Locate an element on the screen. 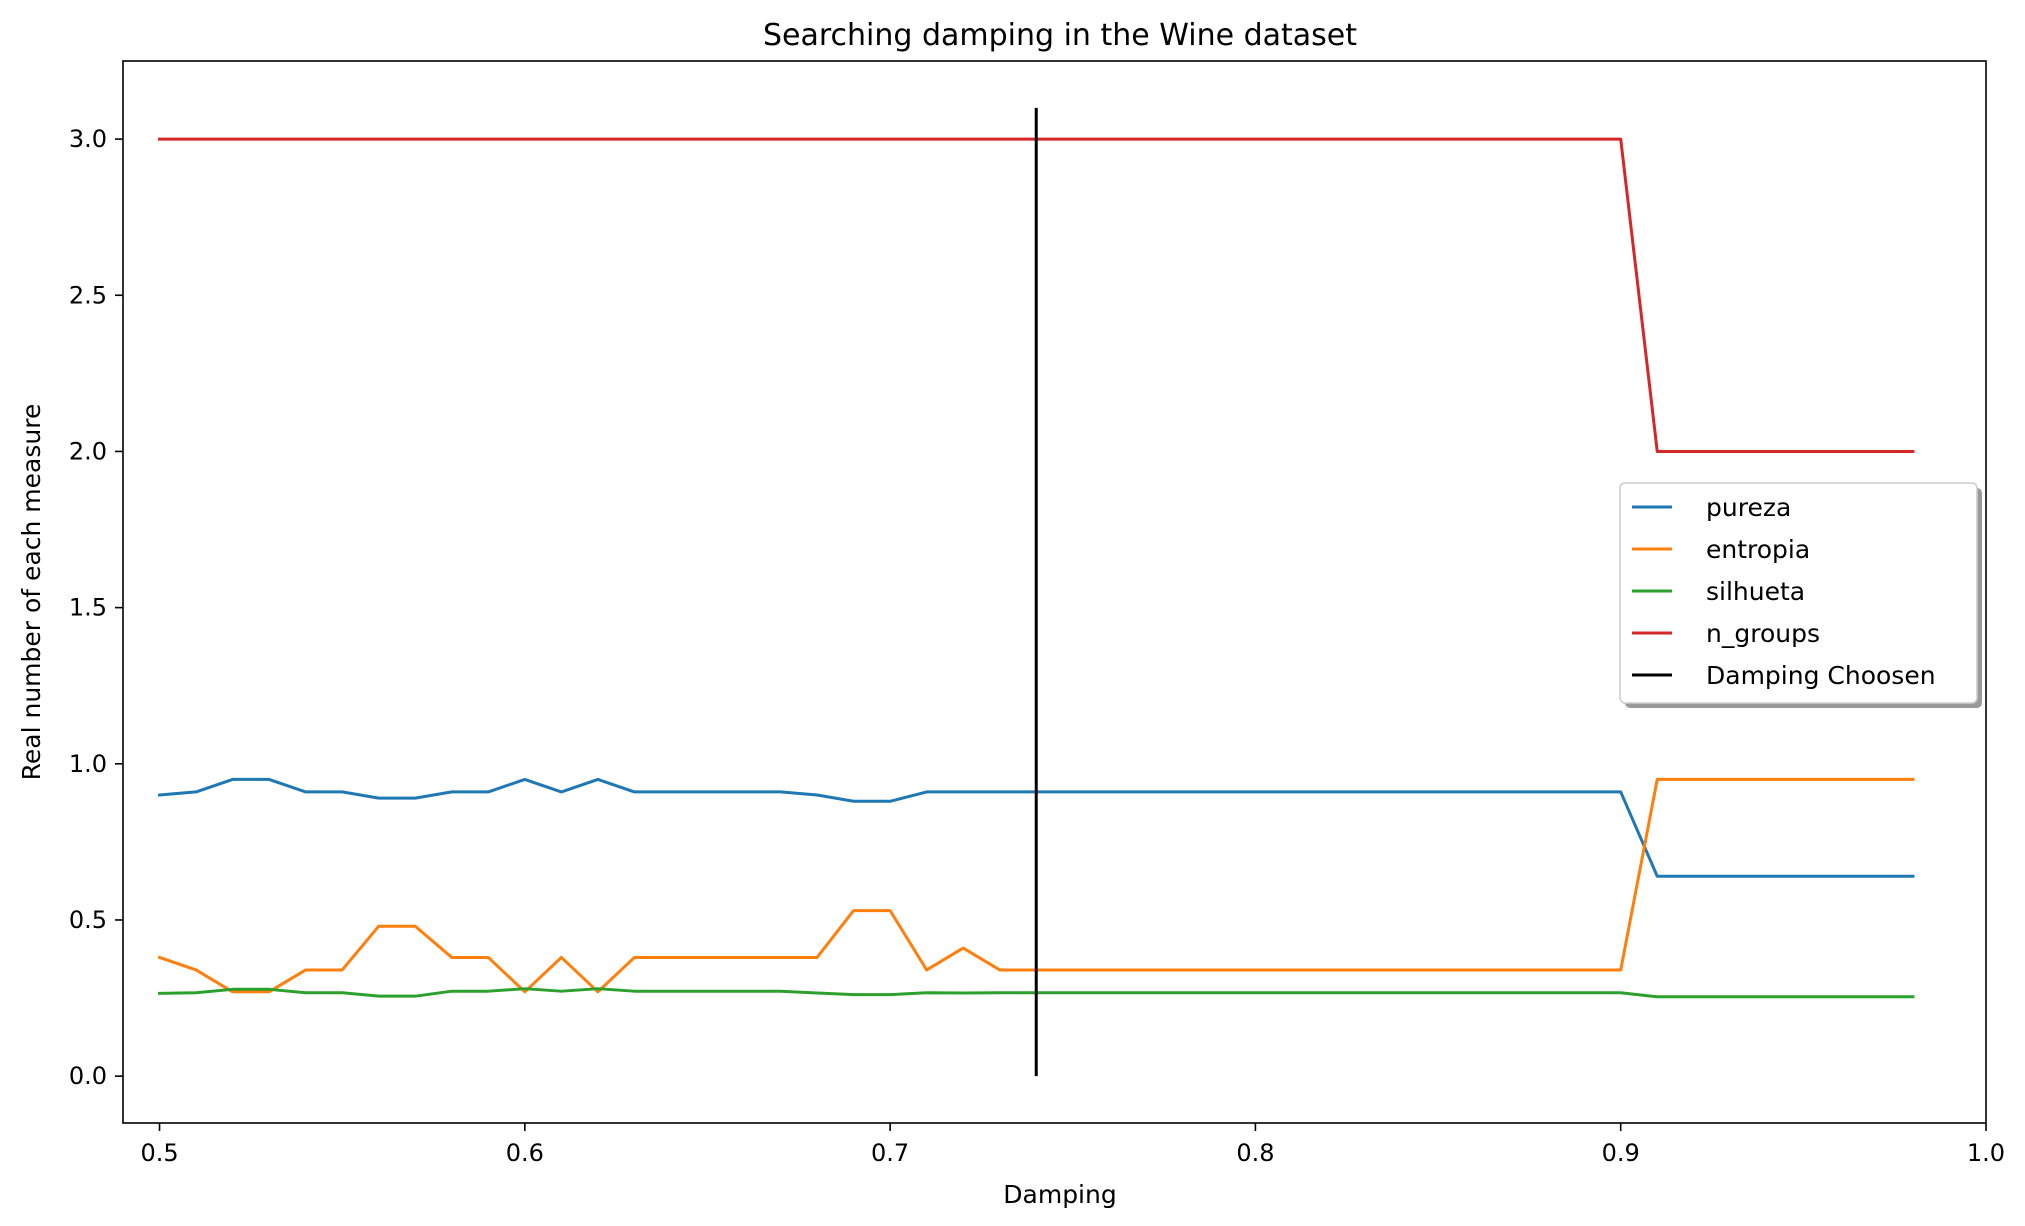 Image resolution: width=2025 pixels, height=1226 pixels. x-tick-label: 0.7 is located at coordinates (890, 1153).